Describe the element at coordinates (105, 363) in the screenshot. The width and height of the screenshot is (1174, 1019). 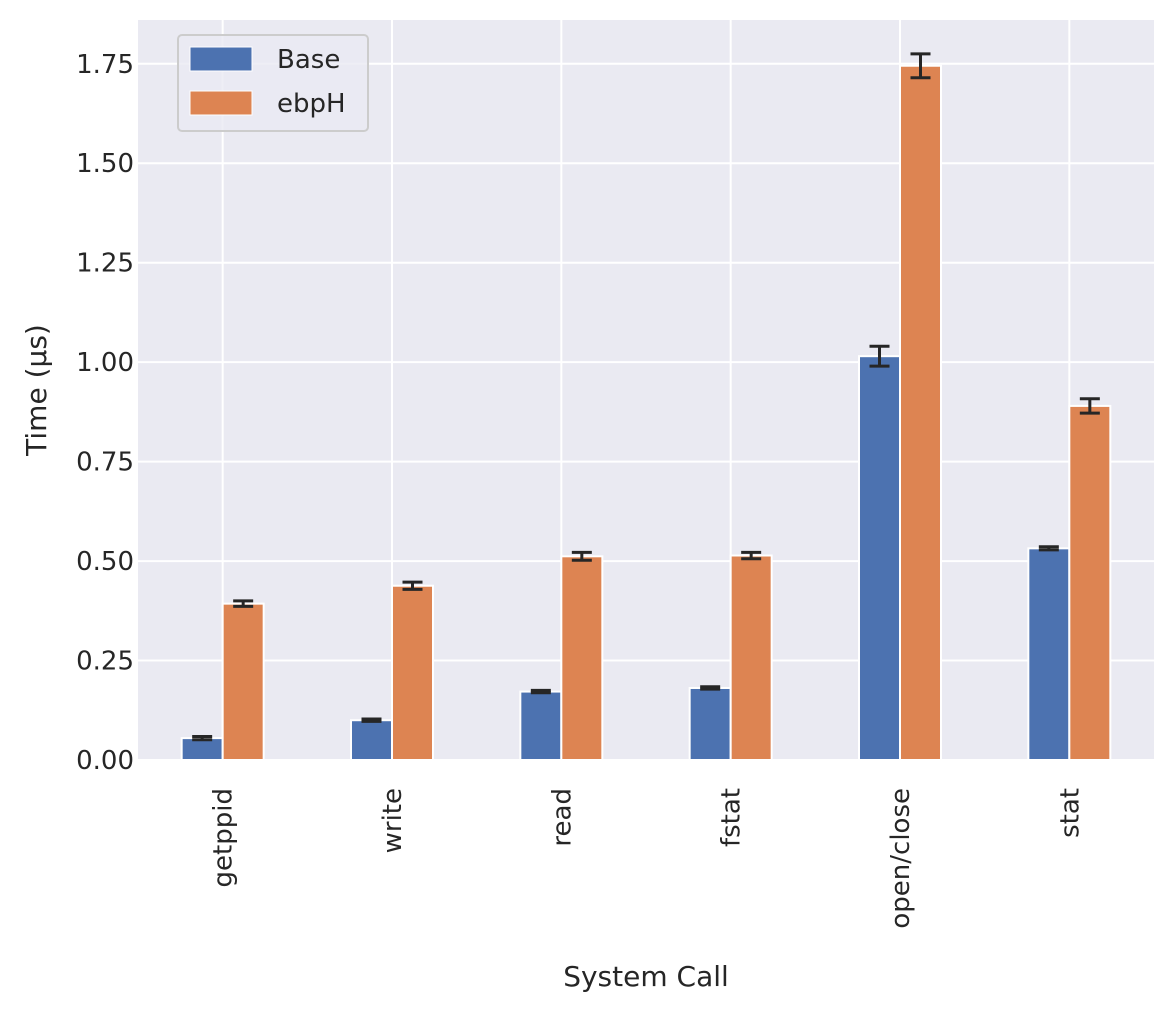
I see `y-tick-label: 1.00` at that location.